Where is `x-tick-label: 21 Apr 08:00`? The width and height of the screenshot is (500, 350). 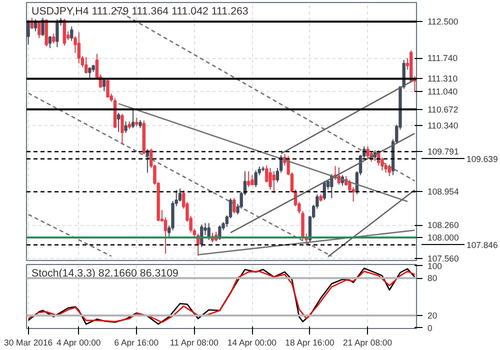
x-tick-label: 21 Apr 08:00 is located at coordinates (367, 343).